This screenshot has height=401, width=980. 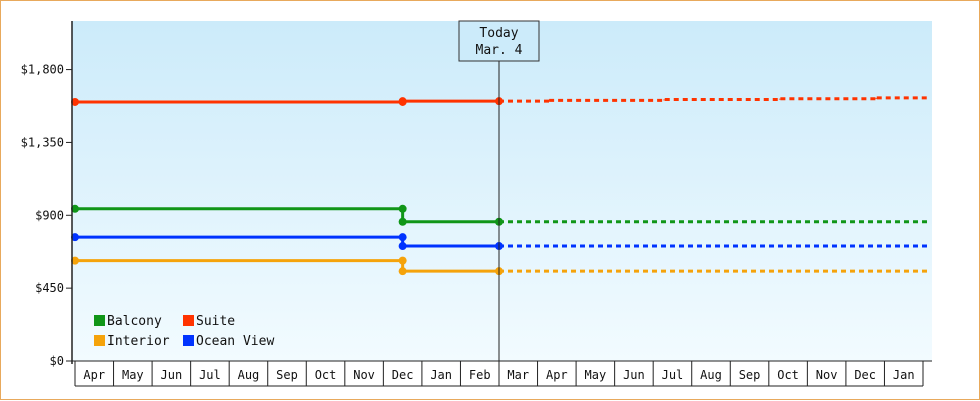 What do you see at coordinates (501, 101) in the screenshot?
I see `series-suite` at bounding box center [501, 101].